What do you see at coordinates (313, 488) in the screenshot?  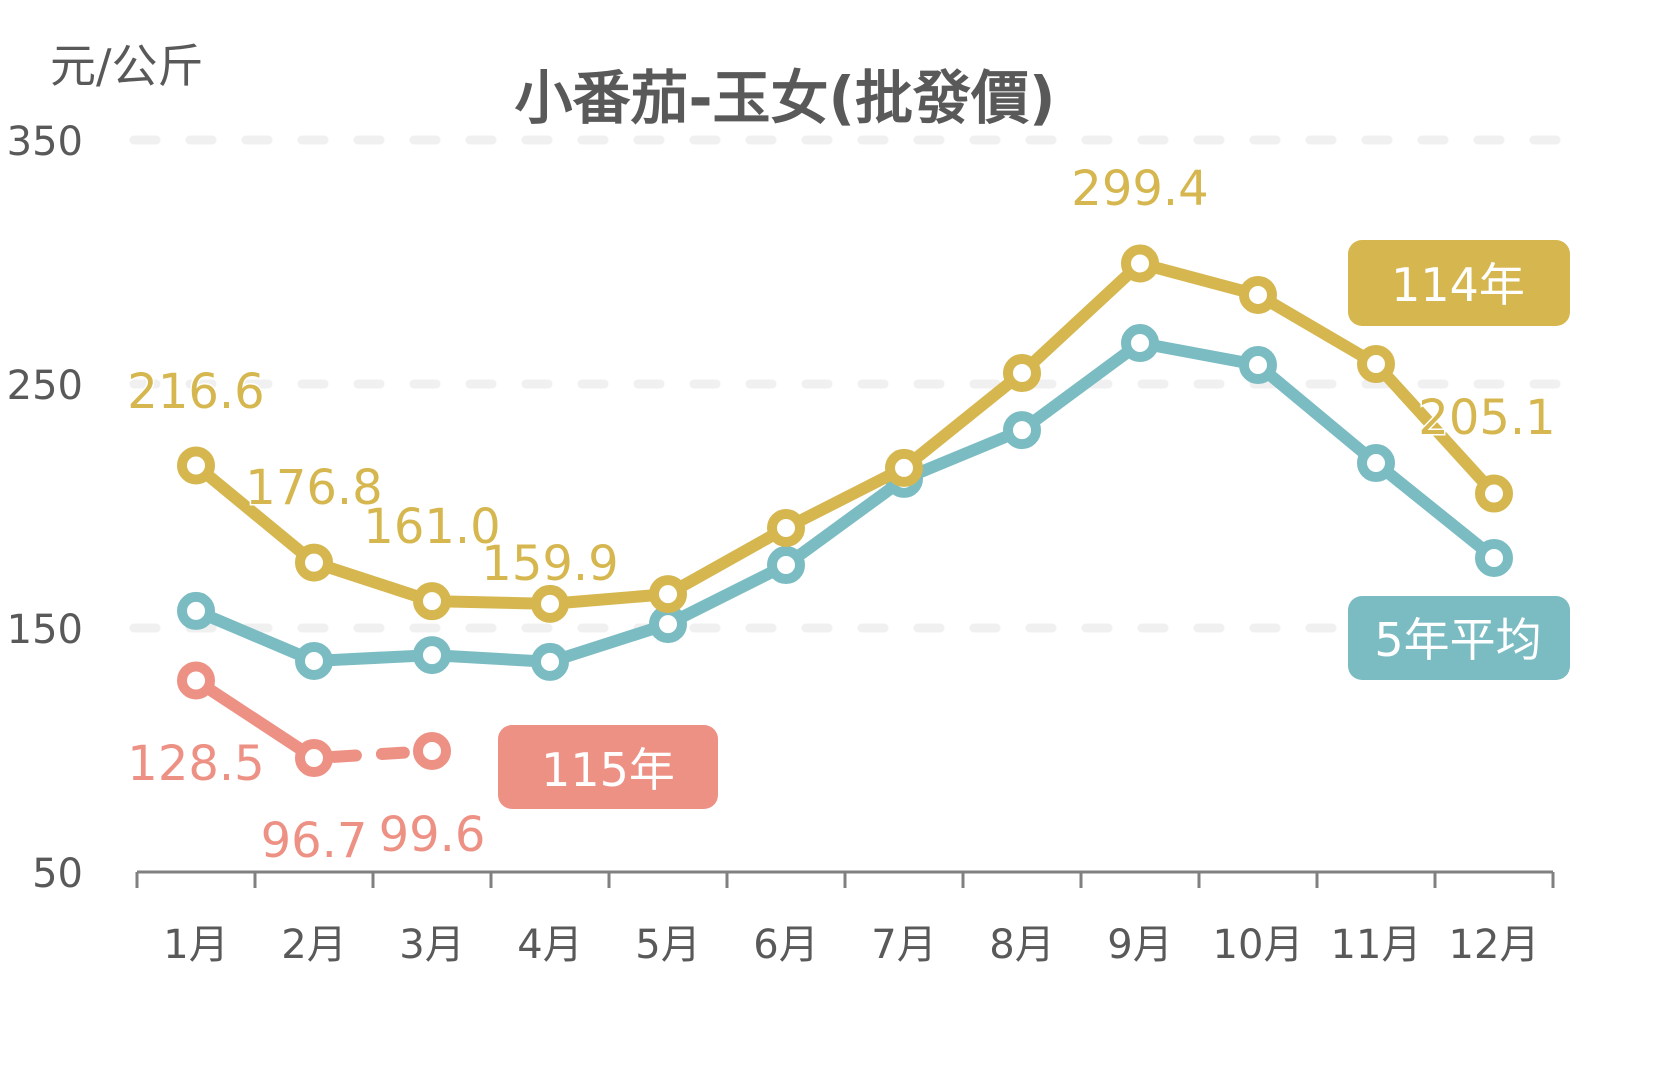 I see `data-label: 176.8` at bounding box center [313, 488].